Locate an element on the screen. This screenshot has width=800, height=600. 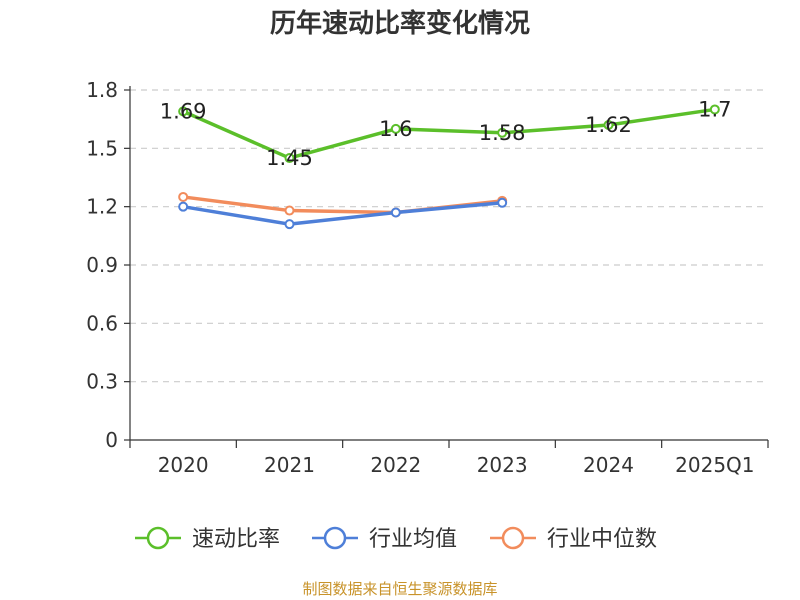
y-tick-label: 0.9 is located at coordinates (102, 265).